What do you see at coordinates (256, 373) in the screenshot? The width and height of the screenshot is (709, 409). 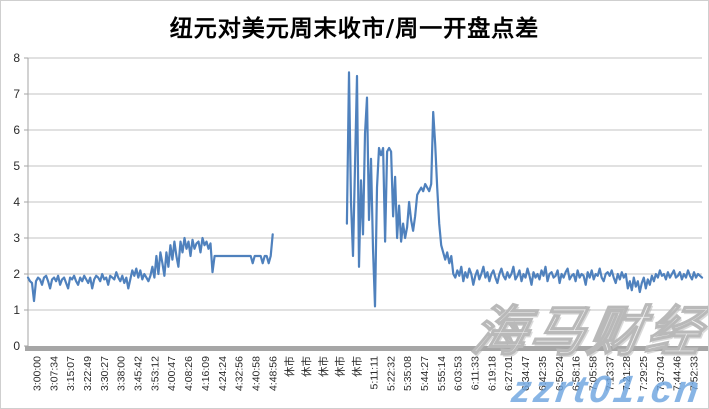 I see `x-tick-label: 4:40:58` at bounding box center [256, 373].